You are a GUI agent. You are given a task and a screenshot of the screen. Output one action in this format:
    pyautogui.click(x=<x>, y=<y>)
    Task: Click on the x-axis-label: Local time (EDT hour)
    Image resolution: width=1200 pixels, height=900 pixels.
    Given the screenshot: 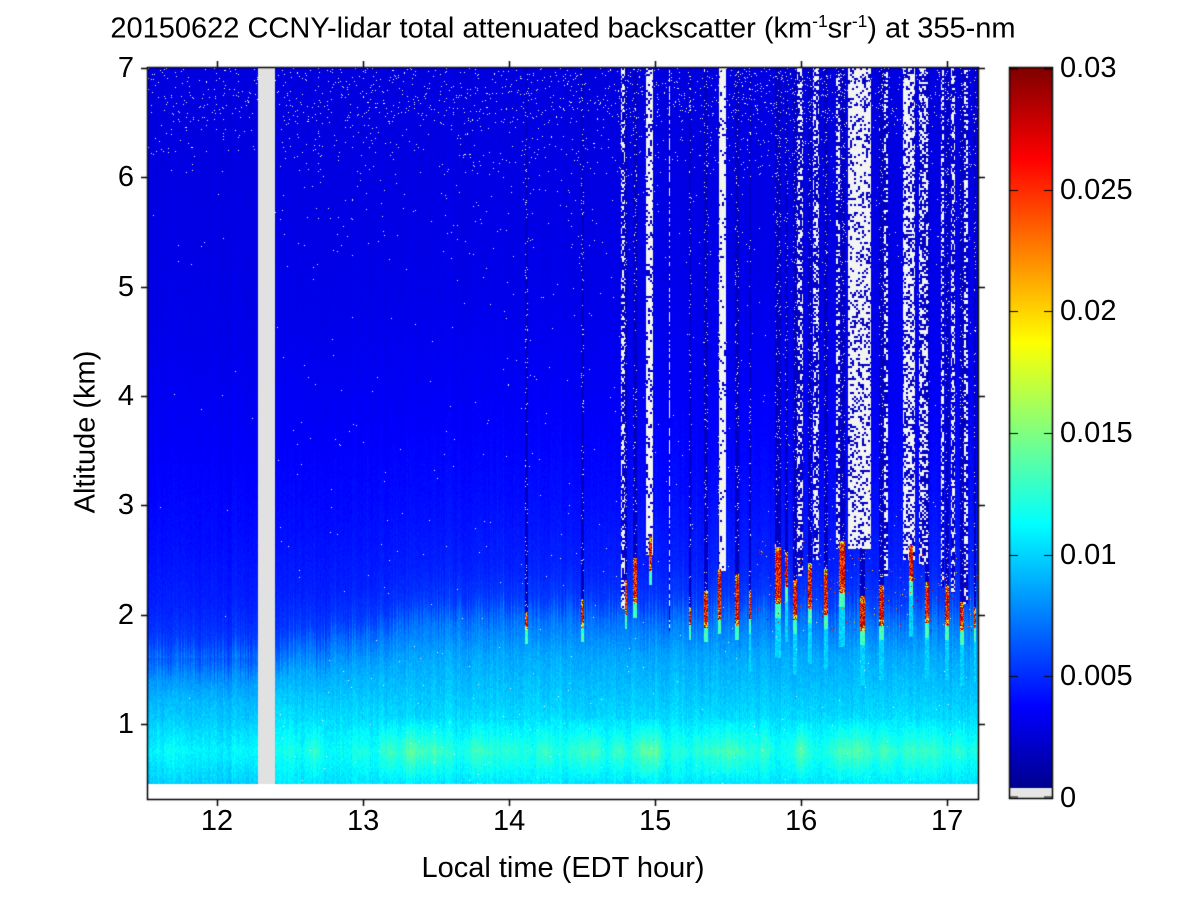 What is the action you would take?
    pyautogui.click(x=563, y=868)
    